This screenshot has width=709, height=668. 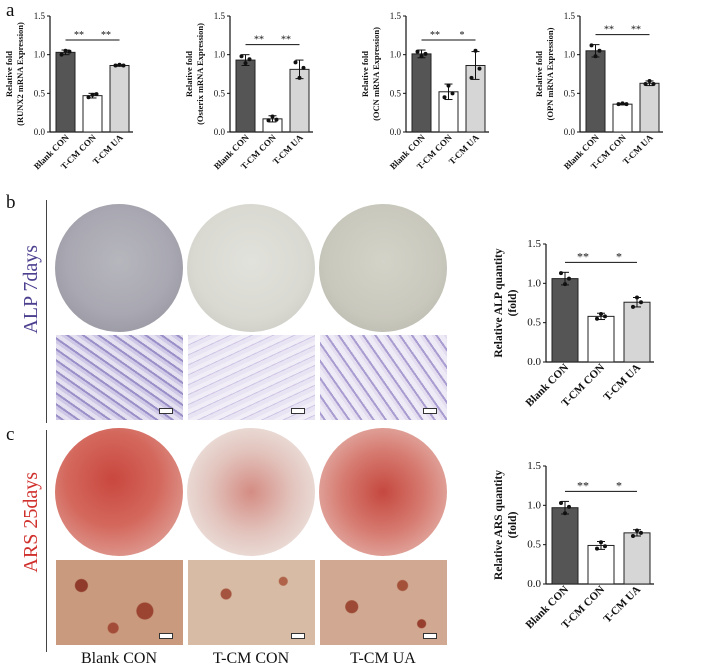 What do you see at coordinates (383, 658) in the screenshot?
I see `column-label-tcm-ua: T-CM UA` at bounding box center [383, 658].